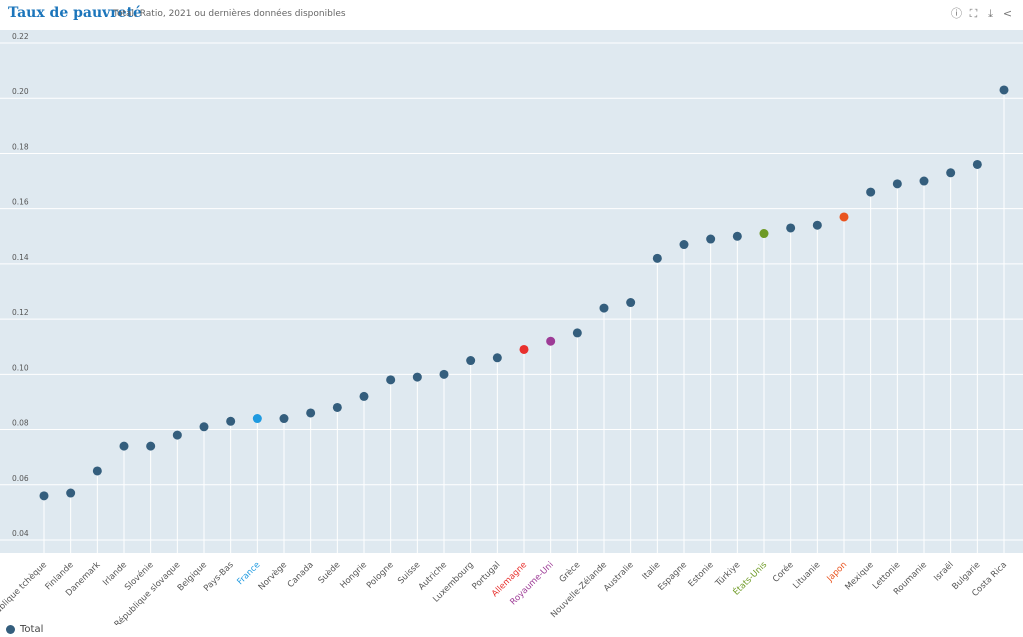  I want to click on x-tick-label: Estonie, so click(701, 574).